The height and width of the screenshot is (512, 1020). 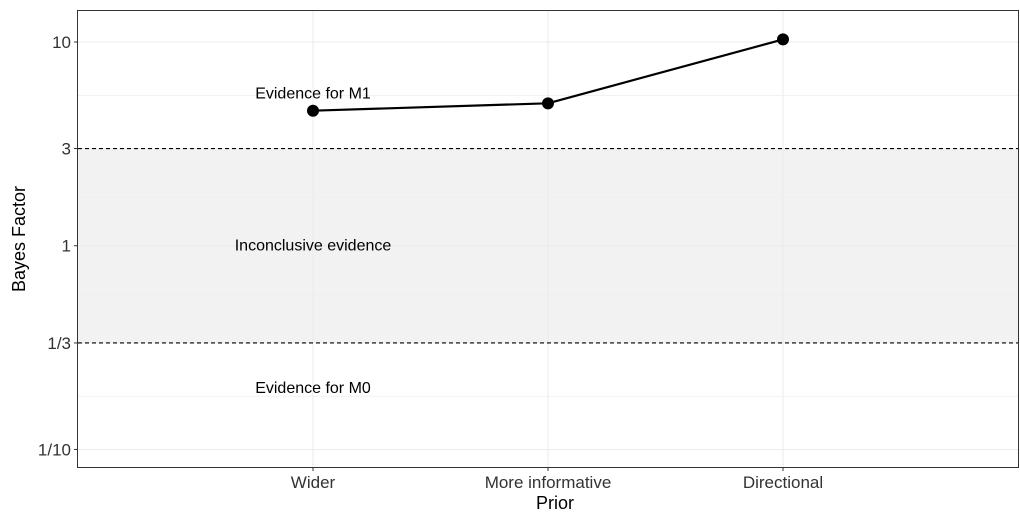 What do you see at coordinates (783, 482) in the screenshot?
I see `x-tick-label-directional: Directional` at bounding box center [783, 482].